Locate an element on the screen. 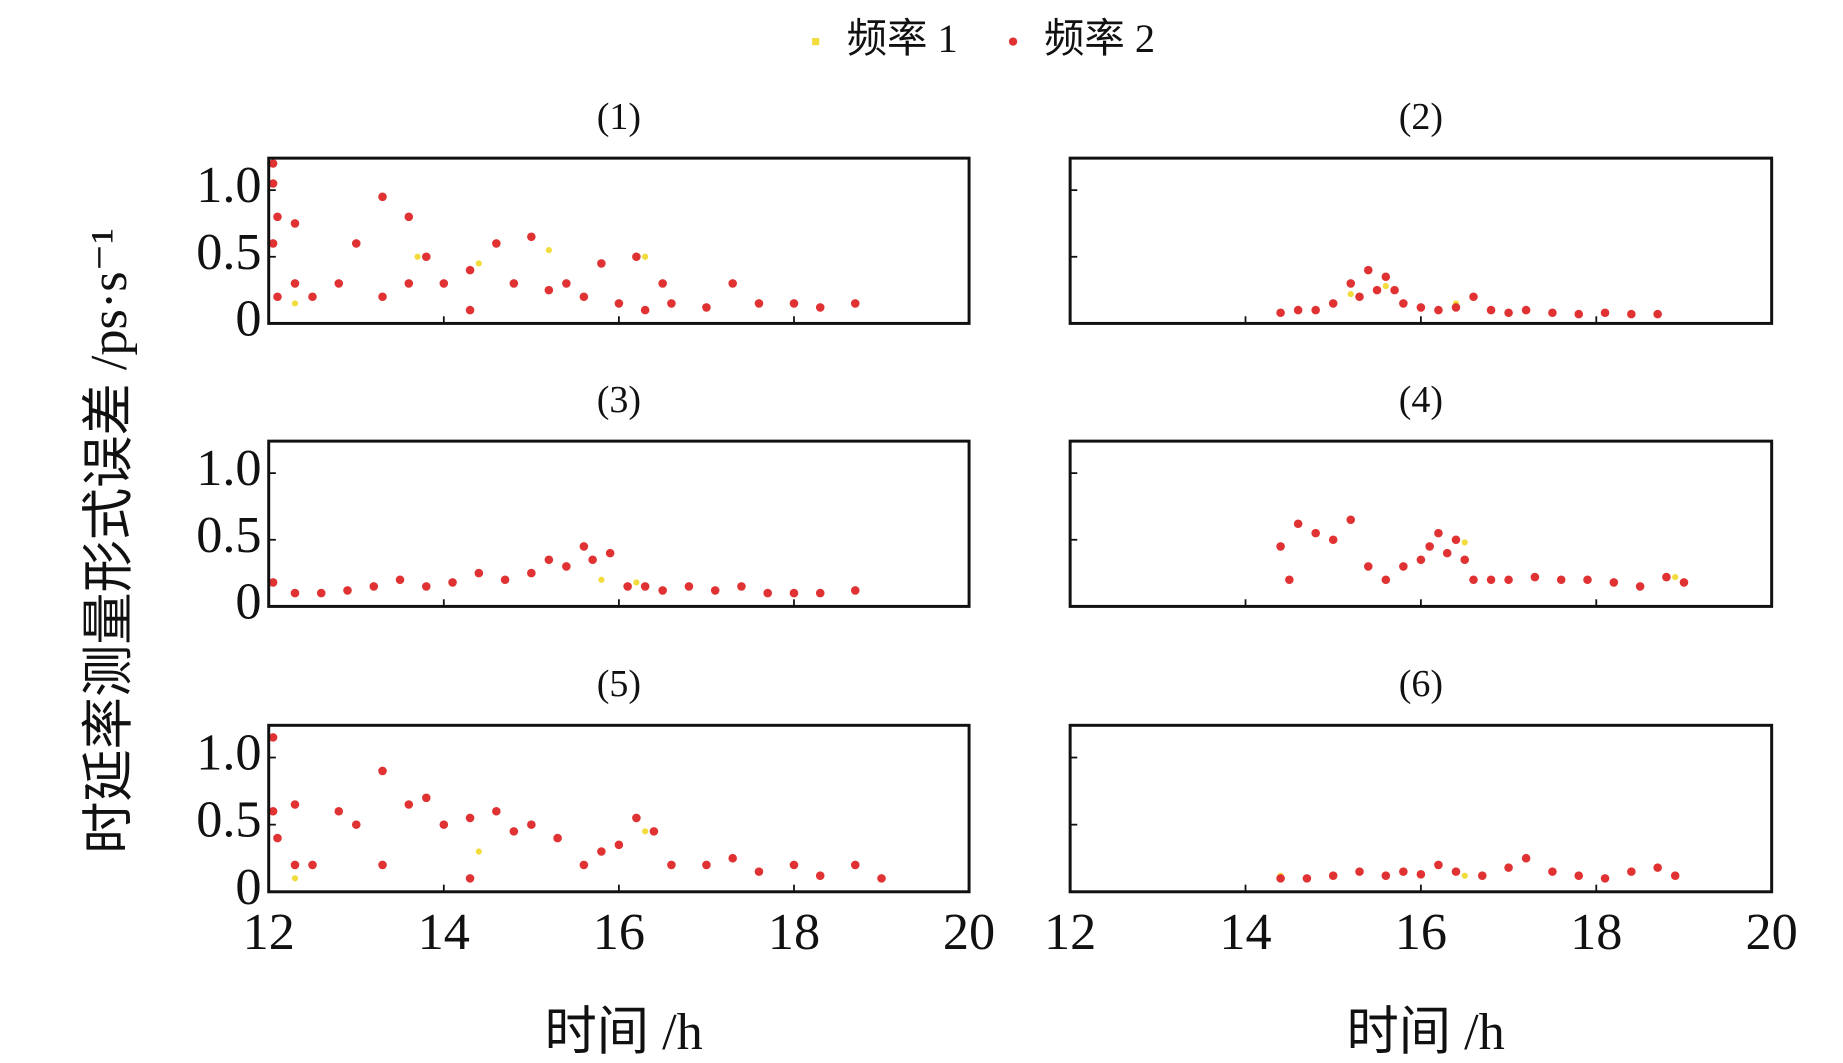  panel-title: (2) is located at coordinates (1421, 117).